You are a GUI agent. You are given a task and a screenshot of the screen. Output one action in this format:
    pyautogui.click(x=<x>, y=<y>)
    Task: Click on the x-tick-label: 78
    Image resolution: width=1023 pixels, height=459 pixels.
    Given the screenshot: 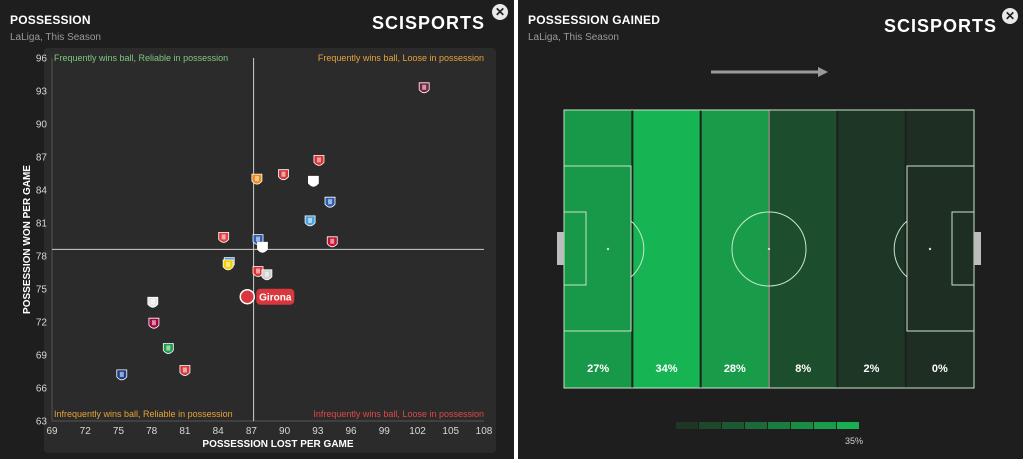 What is the action you would take?
    pyautogui.click(x=152, y=431)
    